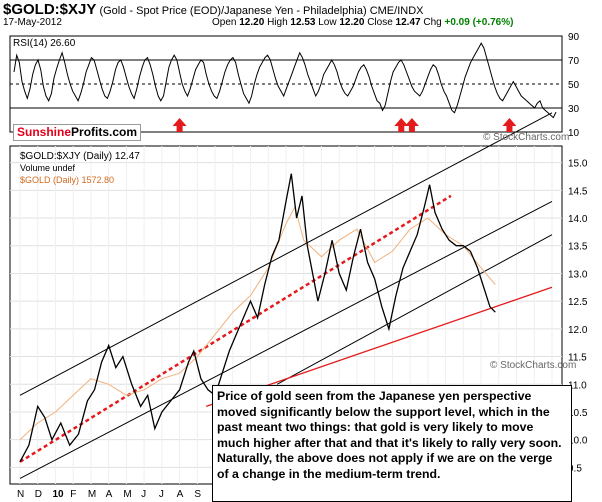  I want to click on rsi-tick-label: 90, so click(574, 37).